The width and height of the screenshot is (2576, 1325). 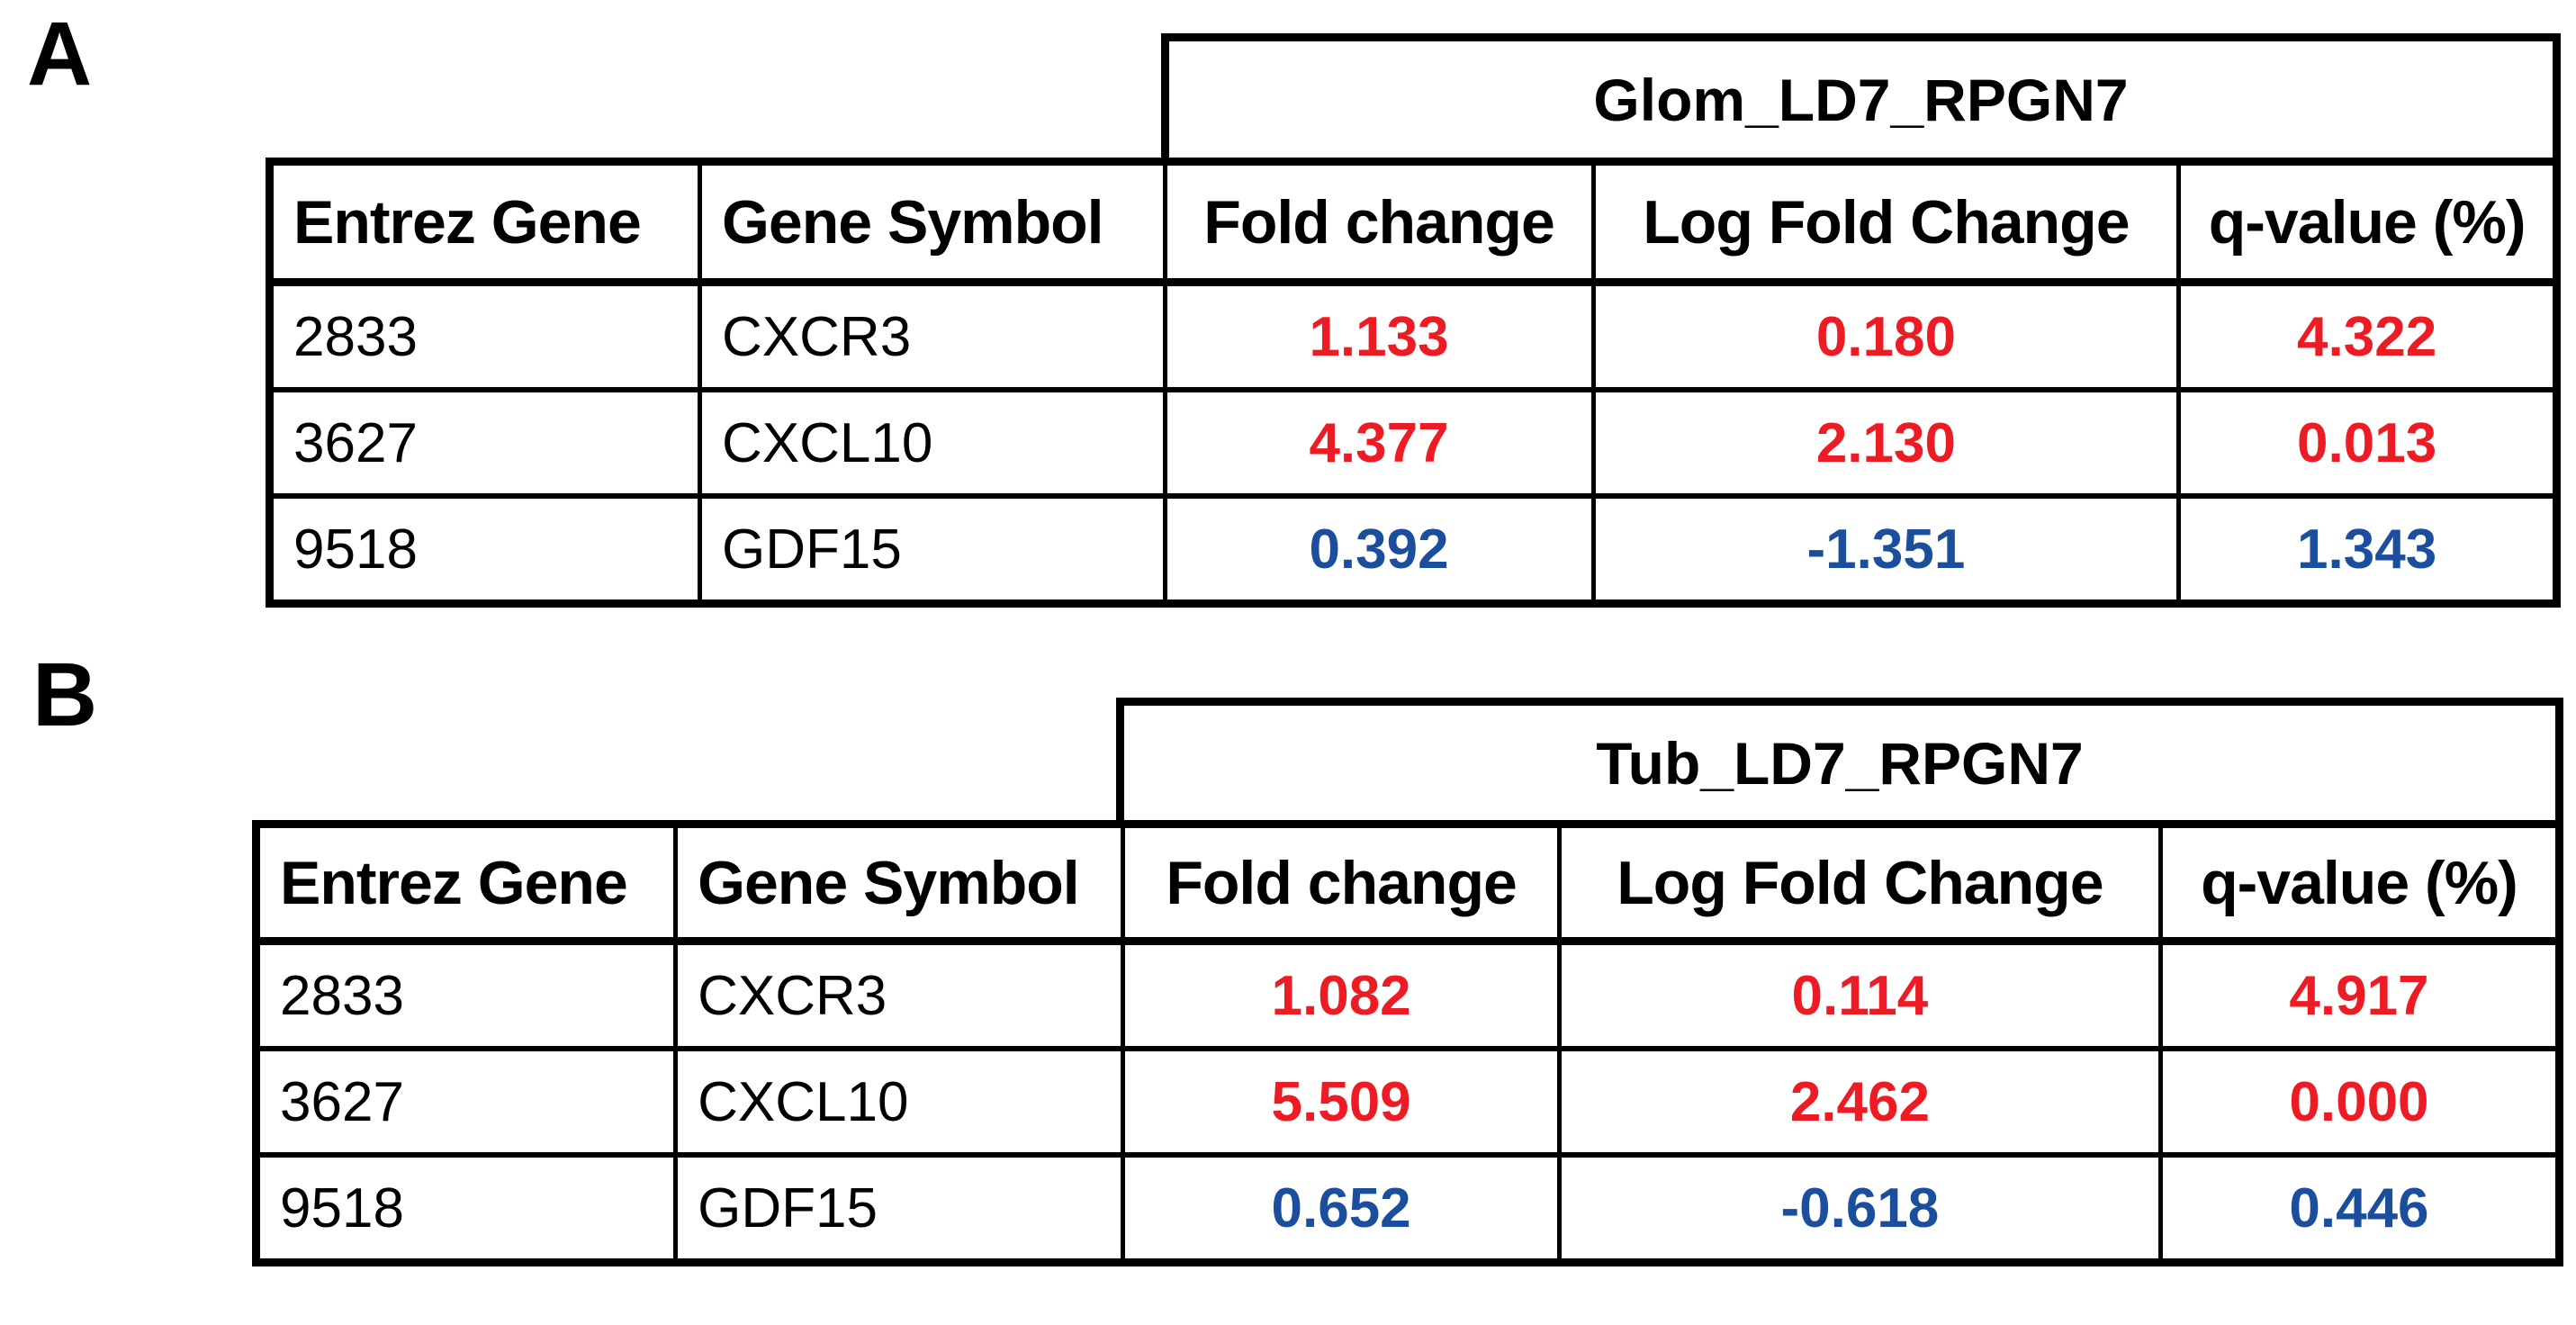 I want to click on panel-a-label: A, so click(x=60, y=54).